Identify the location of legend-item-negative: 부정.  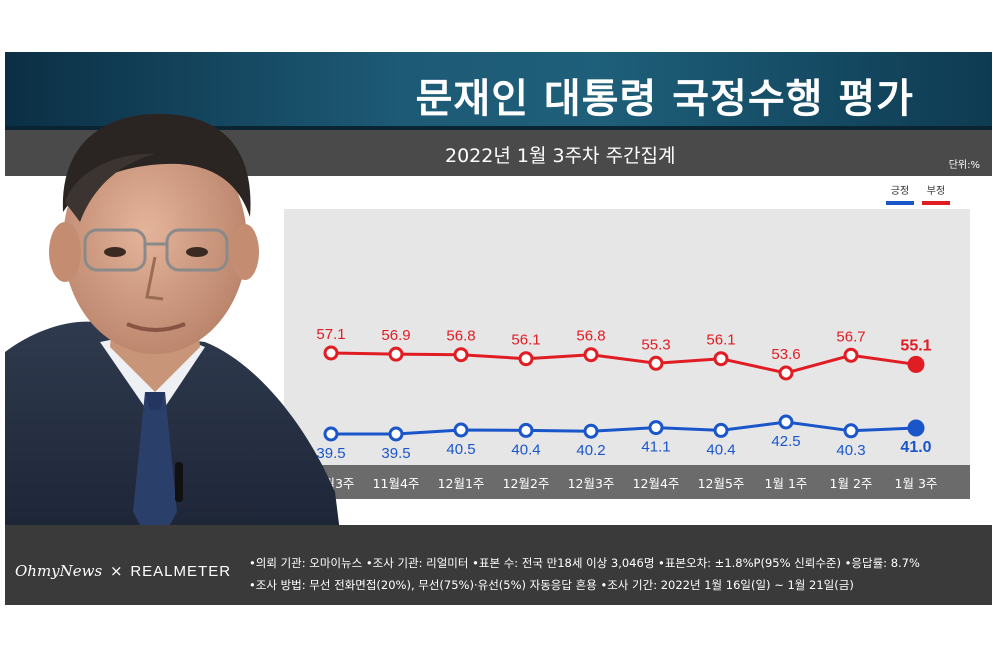
(936, 193).